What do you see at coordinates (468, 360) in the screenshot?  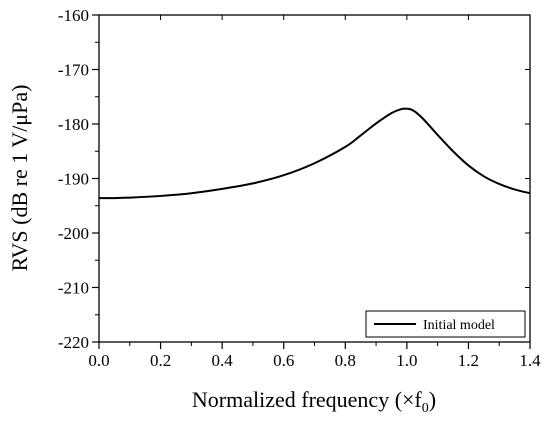 I see `x-tick-label: 1.2` at bounding box center [468, 360].